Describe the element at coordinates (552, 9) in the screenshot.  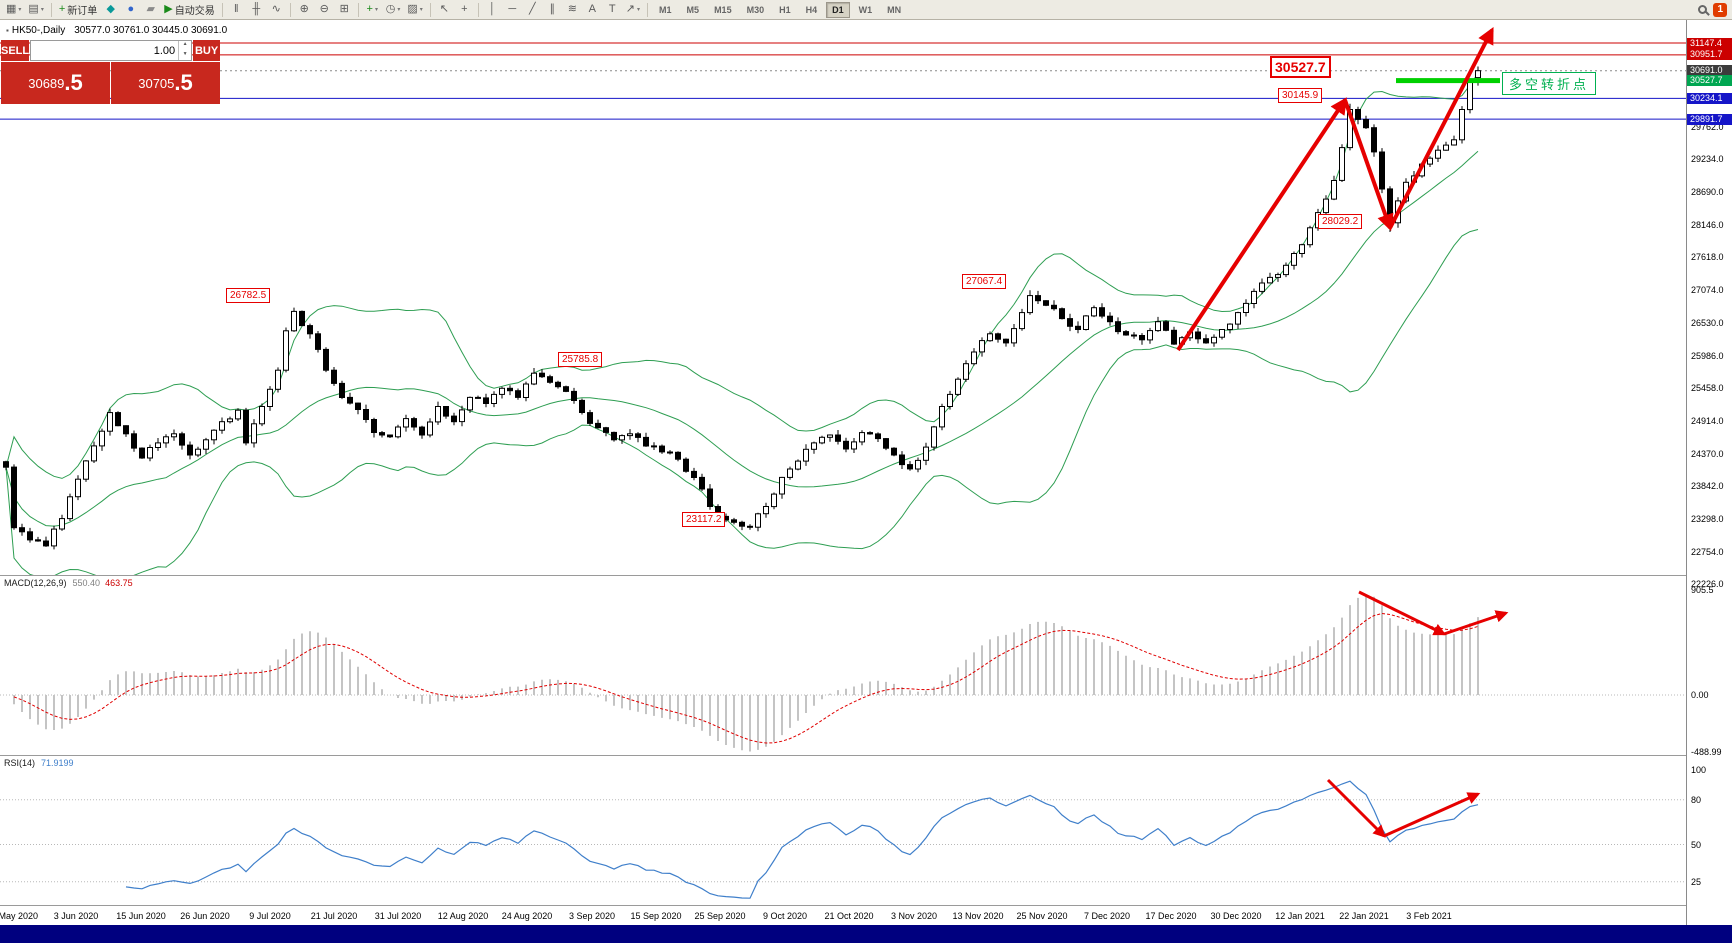
I see `channel-icon: ∥` at that location.